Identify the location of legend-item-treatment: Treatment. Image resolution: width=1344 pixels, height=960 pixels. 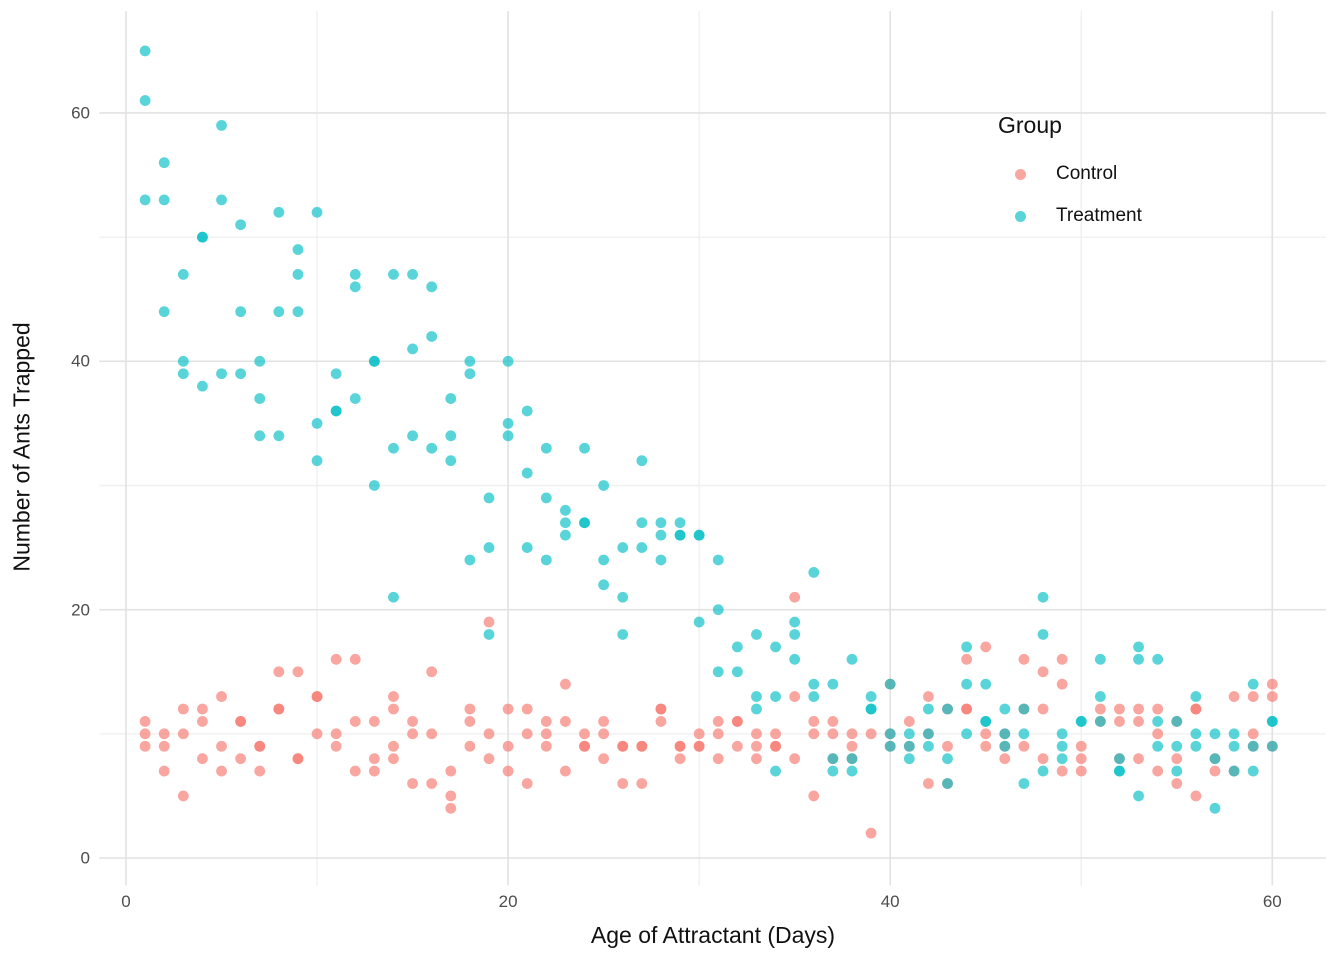
(1070, 216).